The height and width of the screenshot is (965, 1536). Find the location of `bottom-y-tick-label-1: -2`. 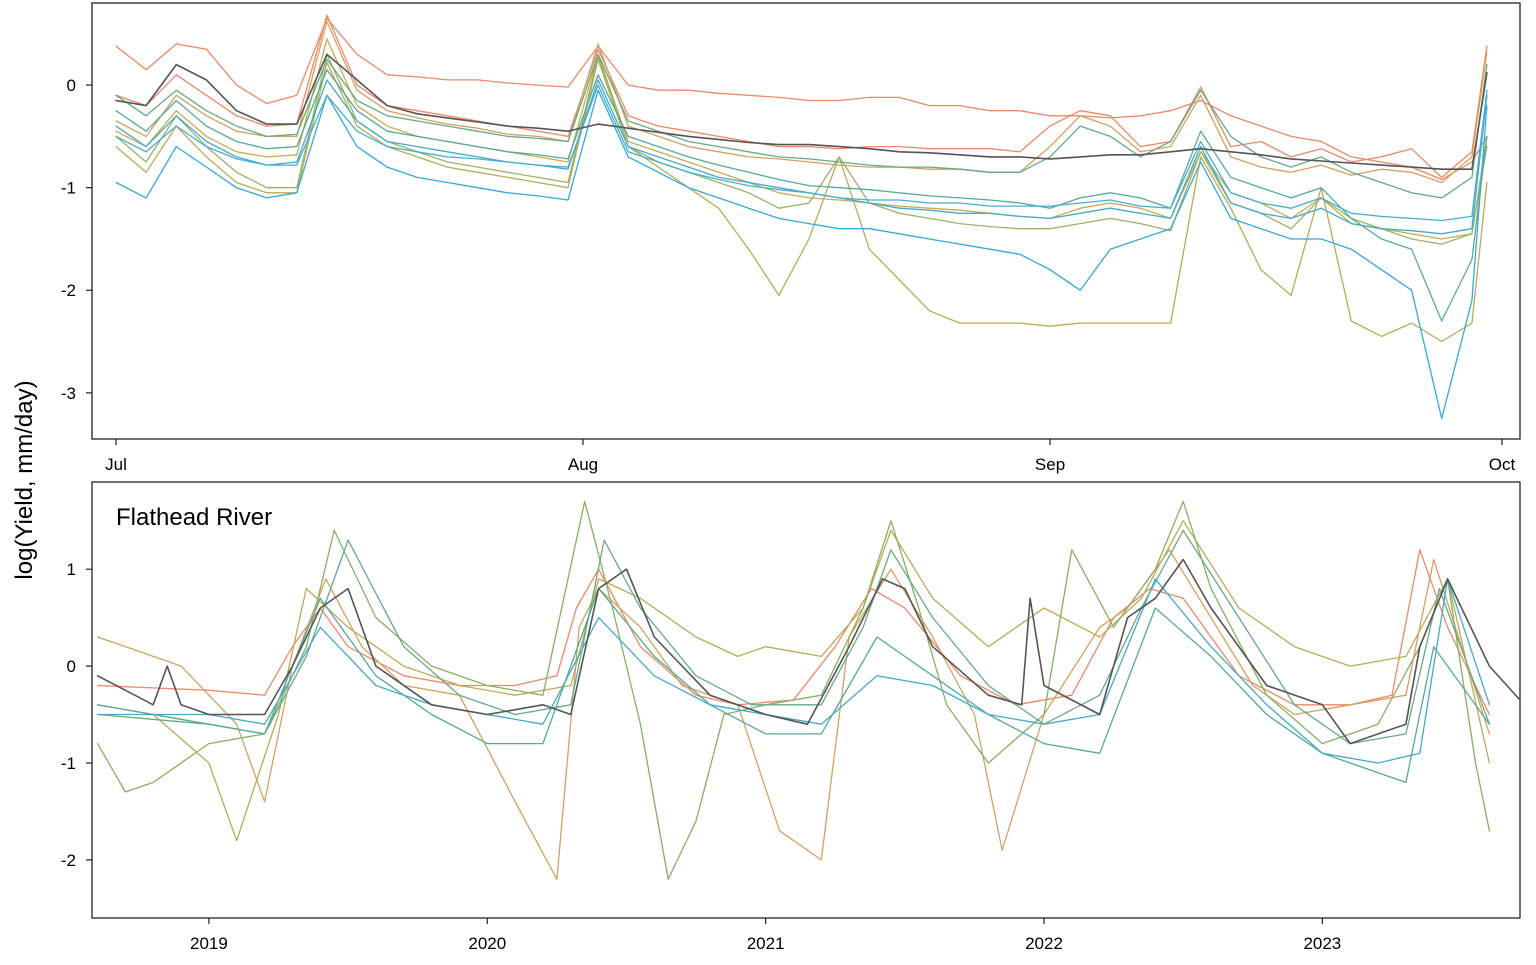

bottom-y-tick-label-1: -2 is located at coordinates (68, 860).